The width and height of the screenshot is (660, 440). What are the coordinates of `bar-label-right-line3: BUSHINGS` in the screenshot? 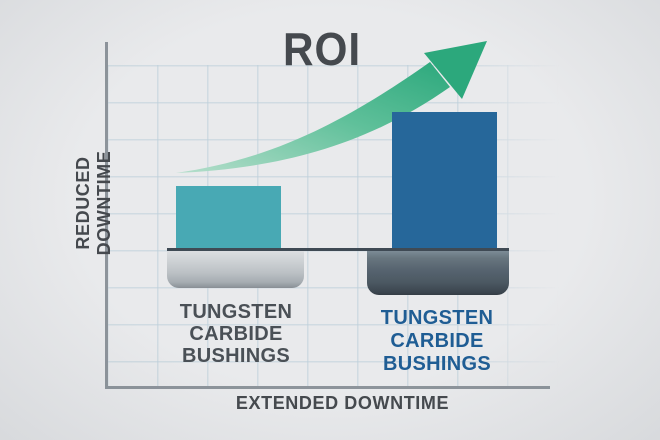 It's located at (437, 364).